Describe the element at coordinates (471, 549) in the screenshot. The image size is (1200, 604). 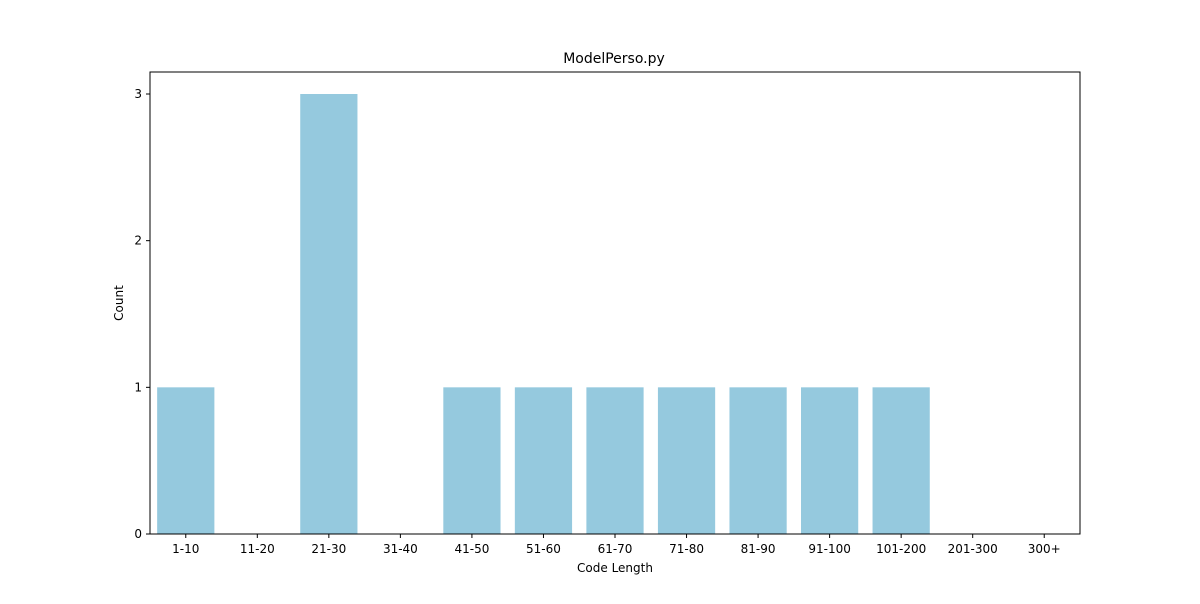
I see `x-tick-label: 41-50` at that location.